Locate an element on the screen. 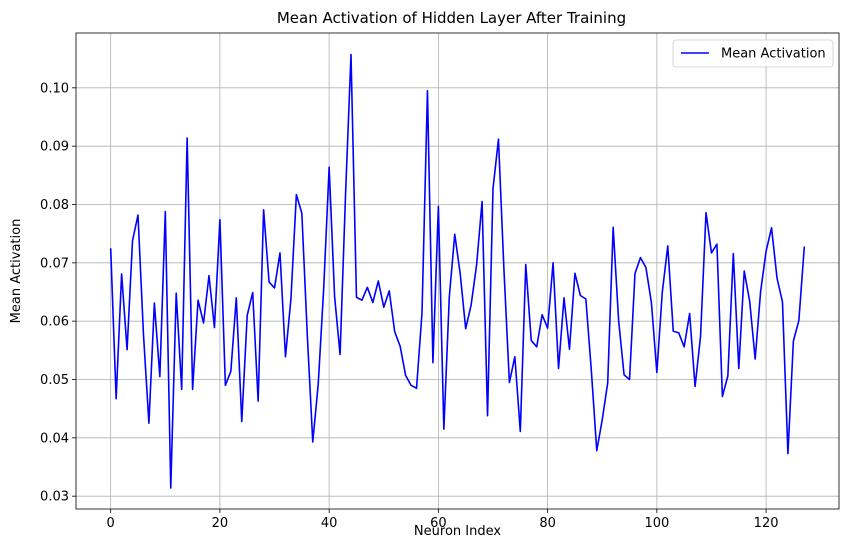  y-axis-label: Mean Activation is located at coordinates (16, 271).